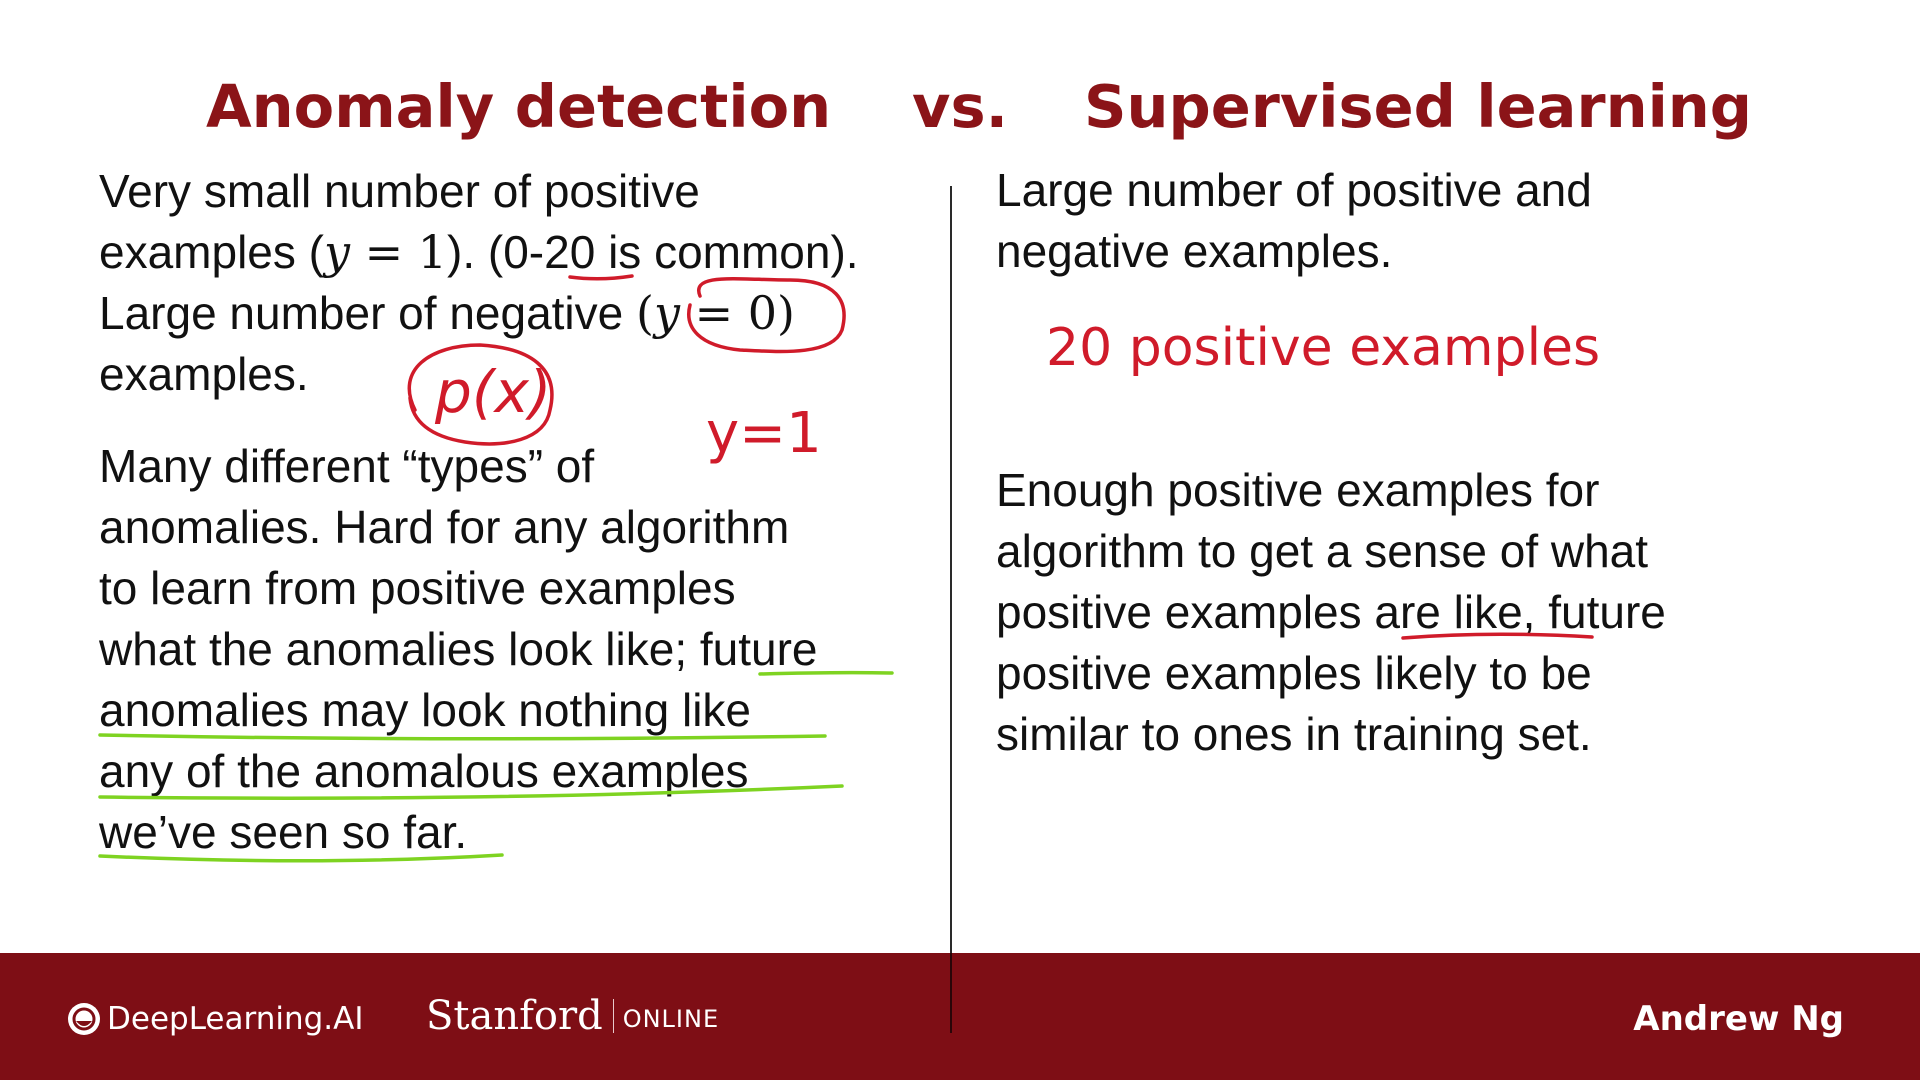 This screenshot has height=1080, width=1920. Describe the element at coordinates (444, 527) in the screenshot. I see `text-line: anomalies. Hard for any algorithm` at that location.